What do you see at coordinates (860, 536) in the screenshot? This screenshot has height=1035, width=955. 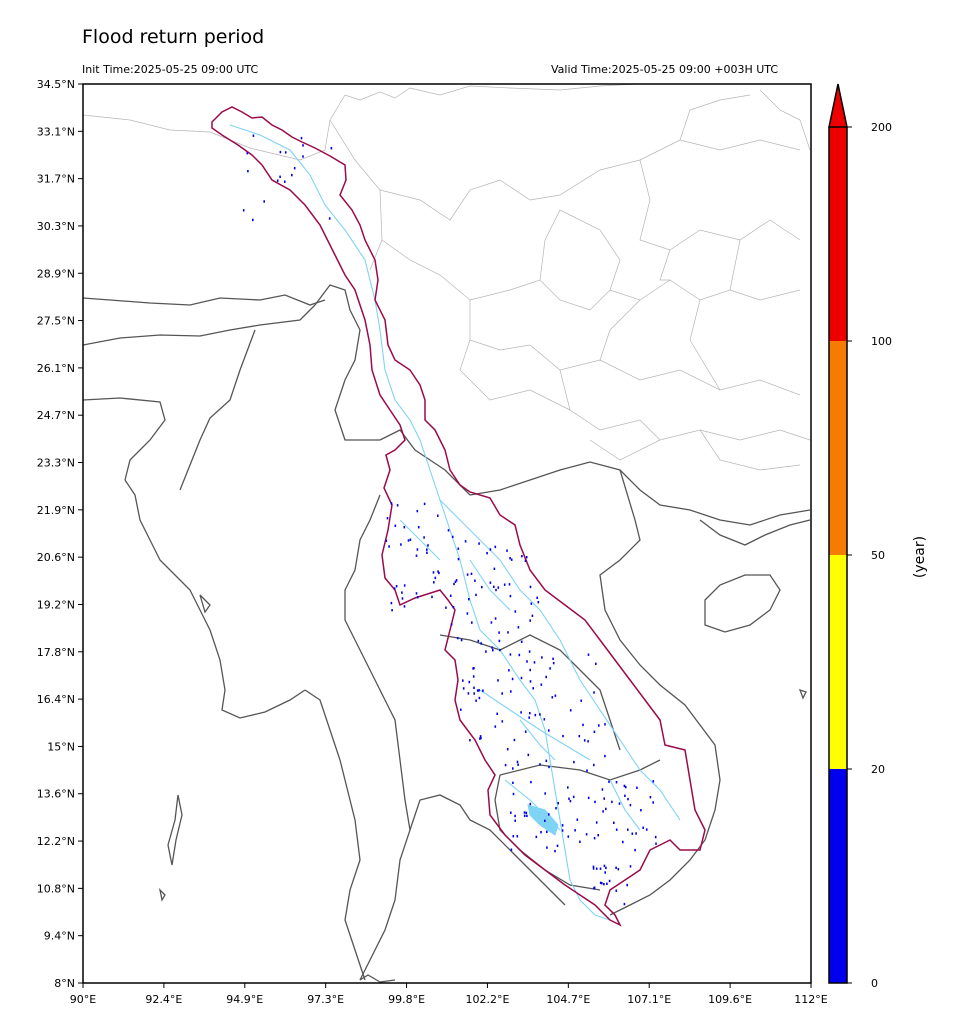 I see `colorbar: 0 20 50 100 200` at bounding box center [860, 536].